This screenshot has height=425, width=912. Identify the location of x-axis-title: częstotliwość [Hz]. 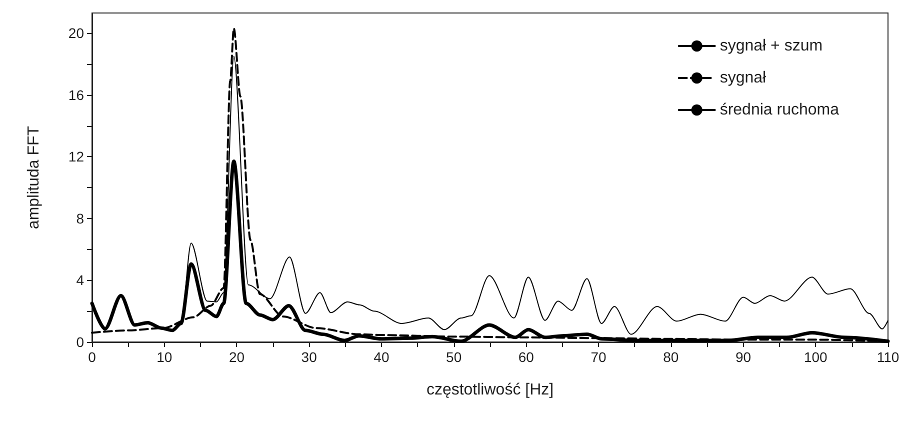
(490, 390).